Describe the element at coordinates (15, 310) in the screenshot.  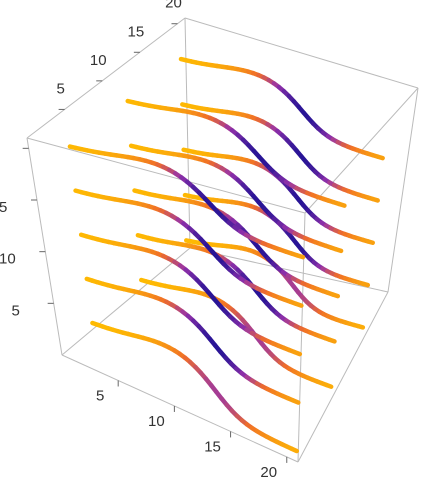
I see `z-tick-label: 5` at that location.